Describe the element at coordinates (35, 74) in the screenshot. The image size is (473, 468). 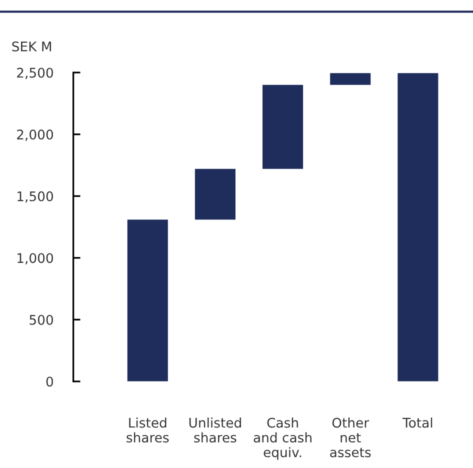
I see `y-tick-label: 2,500` at that location.